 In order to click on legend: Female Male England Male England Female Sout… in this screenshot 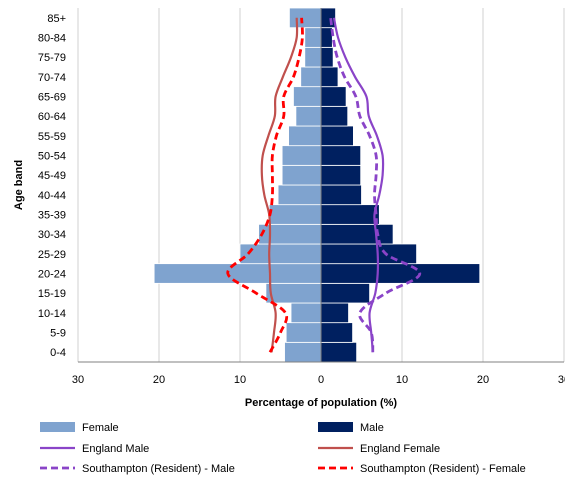, I will do `click(283, 448)`.